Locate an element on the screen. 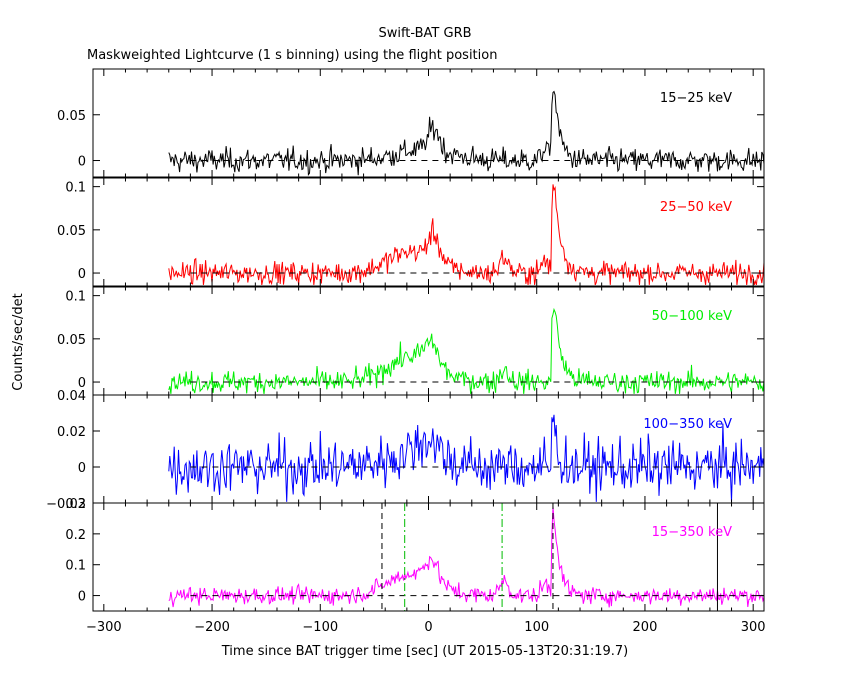  x-axis: −300 −200 −100 0 100 200 300 is located at coordinates (426, 627).